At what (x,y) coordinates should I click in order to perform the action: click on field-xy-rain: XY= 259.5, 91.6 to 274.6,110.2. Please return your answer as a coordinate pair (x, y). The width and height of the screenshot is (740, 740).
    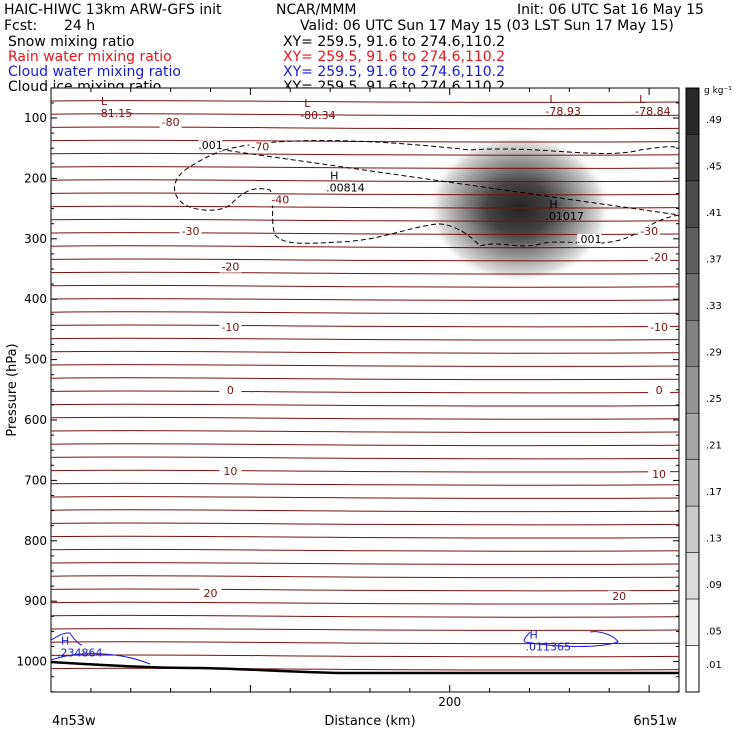
    Looking at the image, I should click on (394, 57).